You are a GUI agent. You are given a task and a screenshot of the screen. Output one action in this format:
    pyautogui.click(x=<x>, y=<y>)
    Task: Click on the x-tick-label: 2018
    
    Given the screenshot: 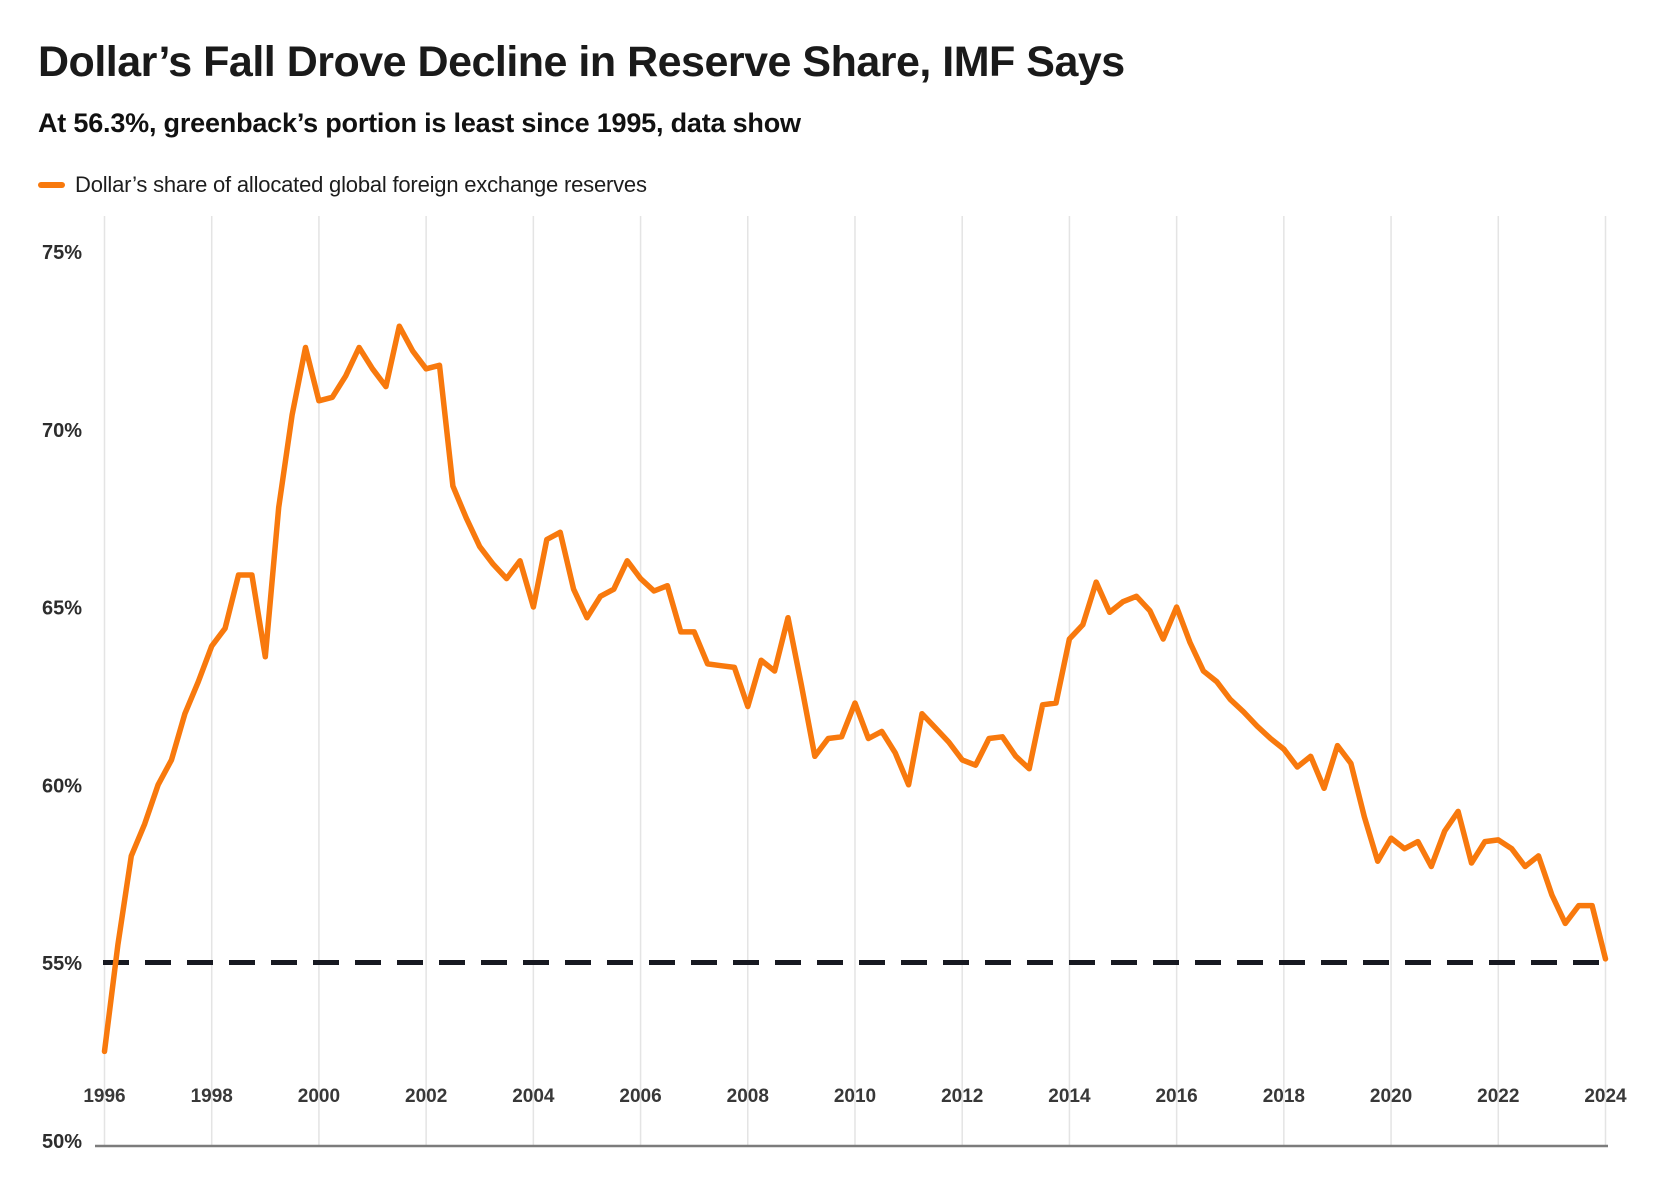 What is the action you would take?
    pyautogui.click(x=1284, y=1096)
    